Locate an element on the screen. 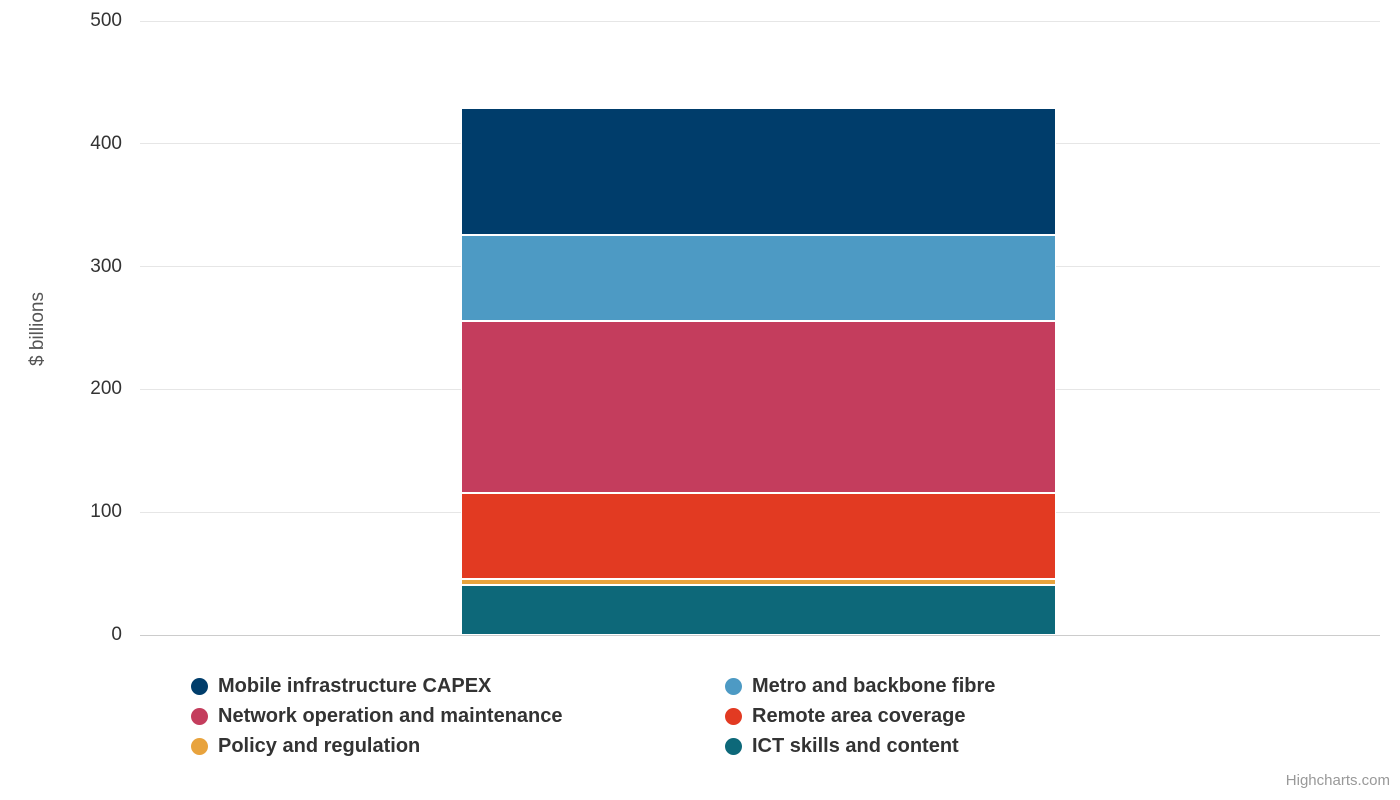  legend-item-policy-and-regulation: Policy and regulation is located at coordinates (458, 746).